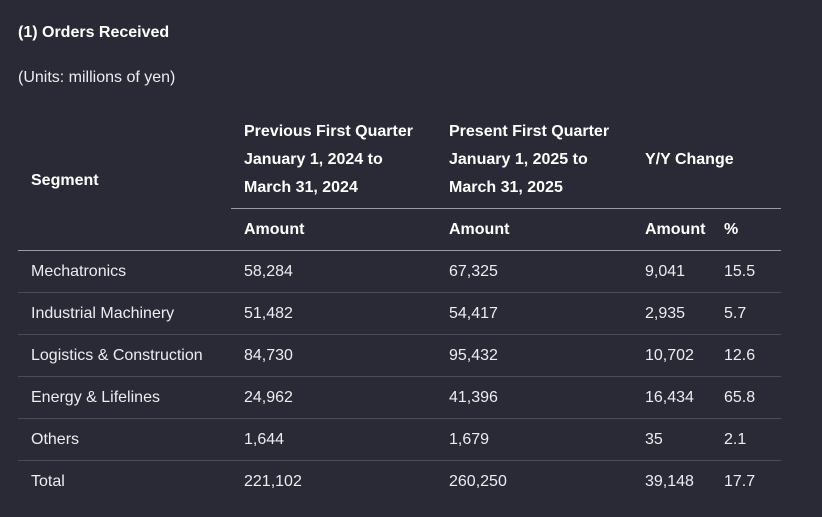 This screenshot has width=822, height=517. I want to click on present-amount: 1,679, so click(534, 439).